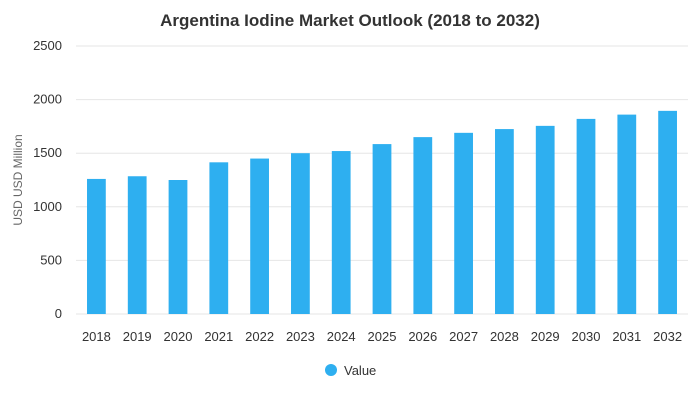 The height and width of the screenshot is (400, 700). What do you see at coordinates (137, 245) in the screenshot?
I see `bar-2019` at bounding box center [137, 245].